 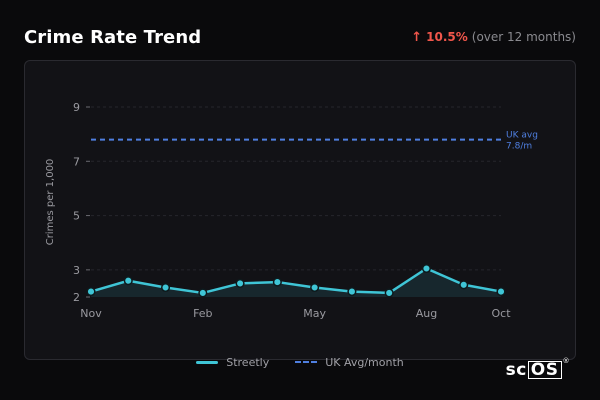 I want to click on y-tick-label: 9, so click(x=76, y=107).